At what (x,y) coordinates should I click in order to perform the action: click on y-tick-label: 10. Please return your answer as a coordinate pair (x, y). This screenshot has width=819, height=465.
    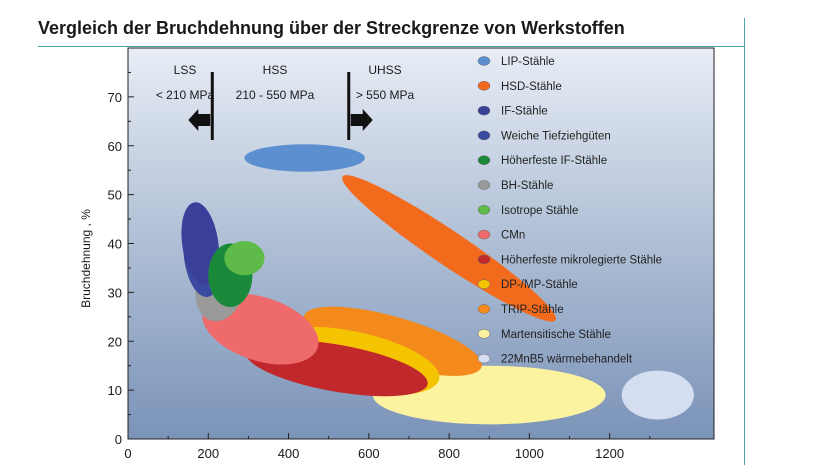
    Looking at the image, I should click on (115, 390).